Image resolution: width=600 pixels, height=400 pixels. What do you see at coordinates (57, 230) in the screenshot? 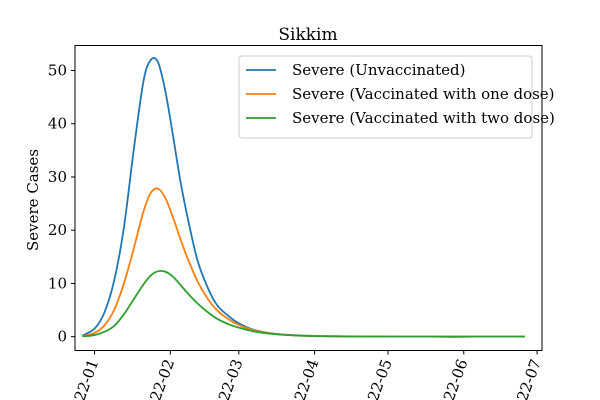
I see `y-tick-label: 20` at bounding box center [57, 230].